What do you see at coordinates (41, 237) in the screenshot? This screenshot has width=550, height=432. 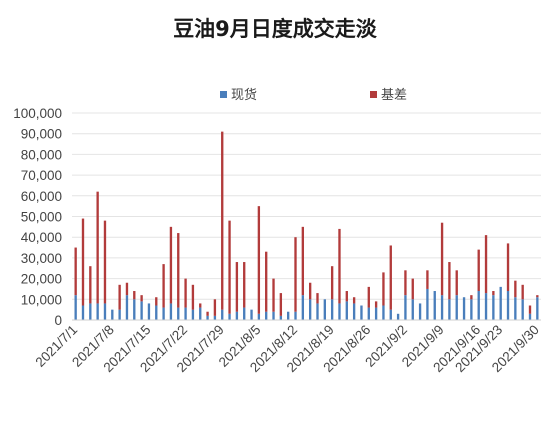 I see `y-tick-label: 40,000` at bounding box center [41, 237].